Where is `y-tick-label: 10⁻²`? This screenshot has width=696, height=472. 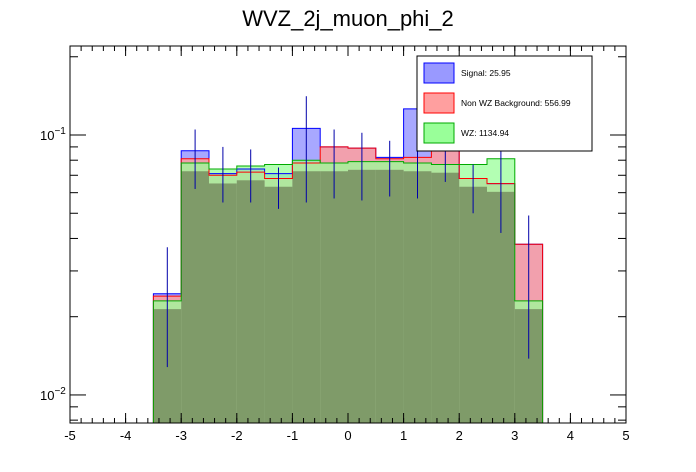 y-tick-label: 10⁻² is located at coordinates (53, 394).